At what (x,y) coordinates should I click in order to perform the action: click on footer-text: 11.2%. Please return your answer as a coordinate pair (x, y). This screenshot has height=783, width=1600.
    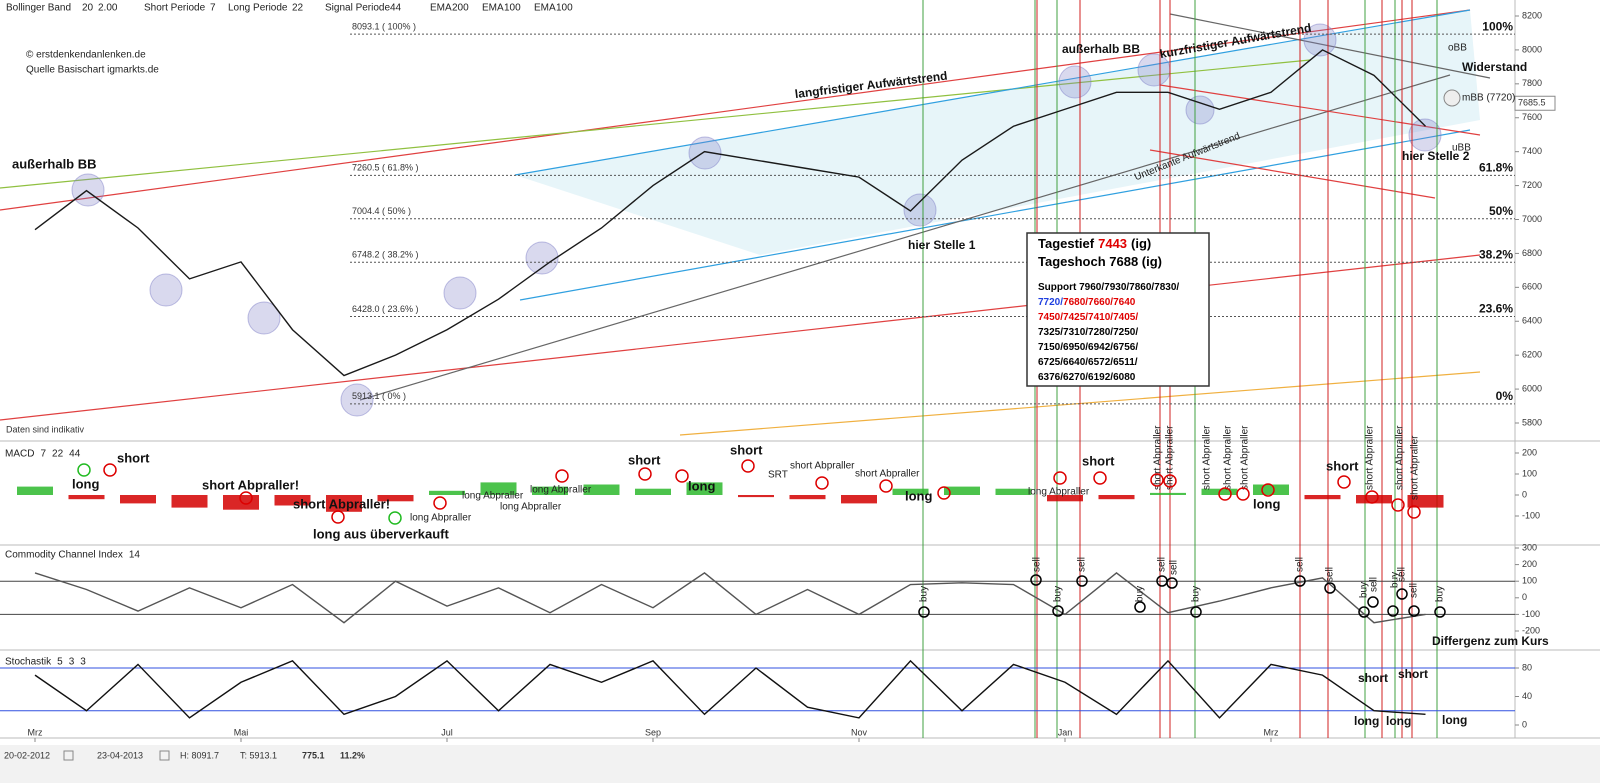
    Looking at the image, I should click on (352, 755).